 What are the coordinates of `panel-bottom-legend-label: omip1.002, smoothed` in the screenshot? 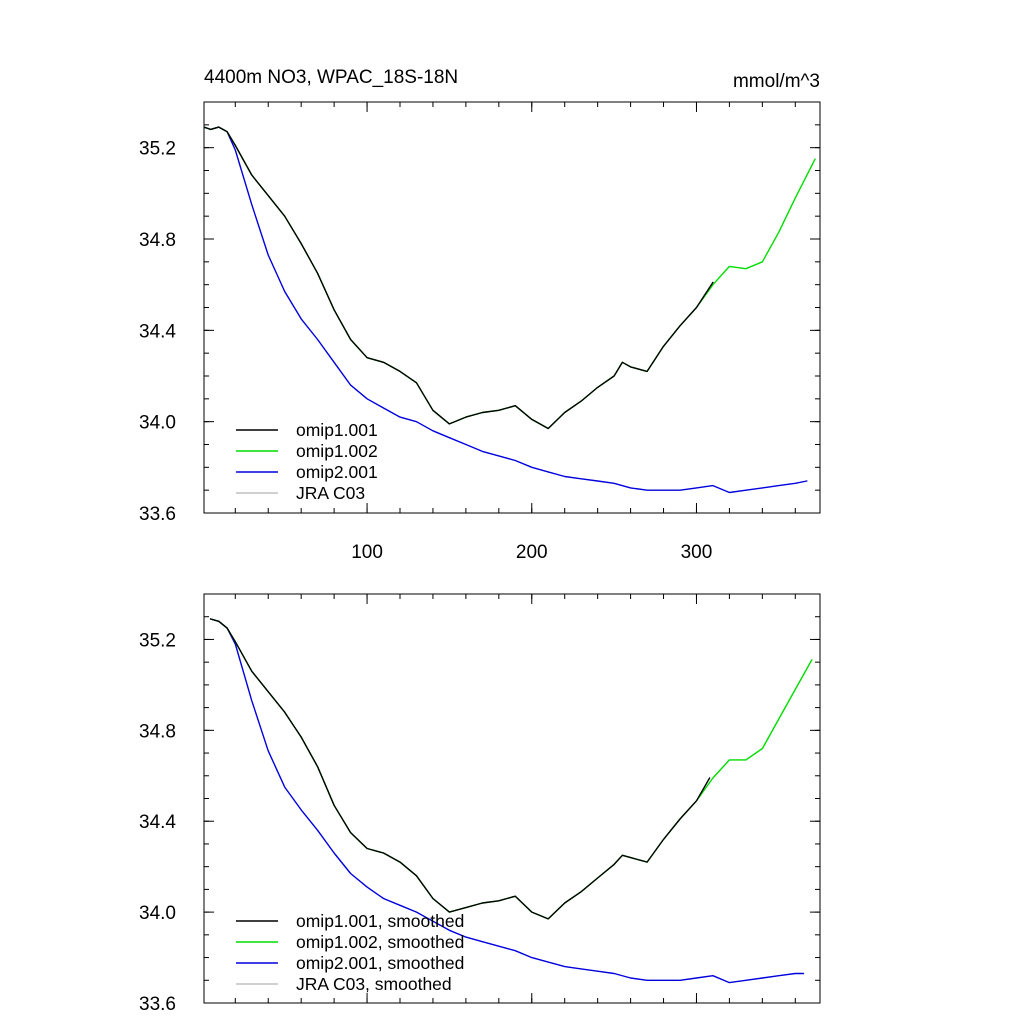 It's located at (380, 942).